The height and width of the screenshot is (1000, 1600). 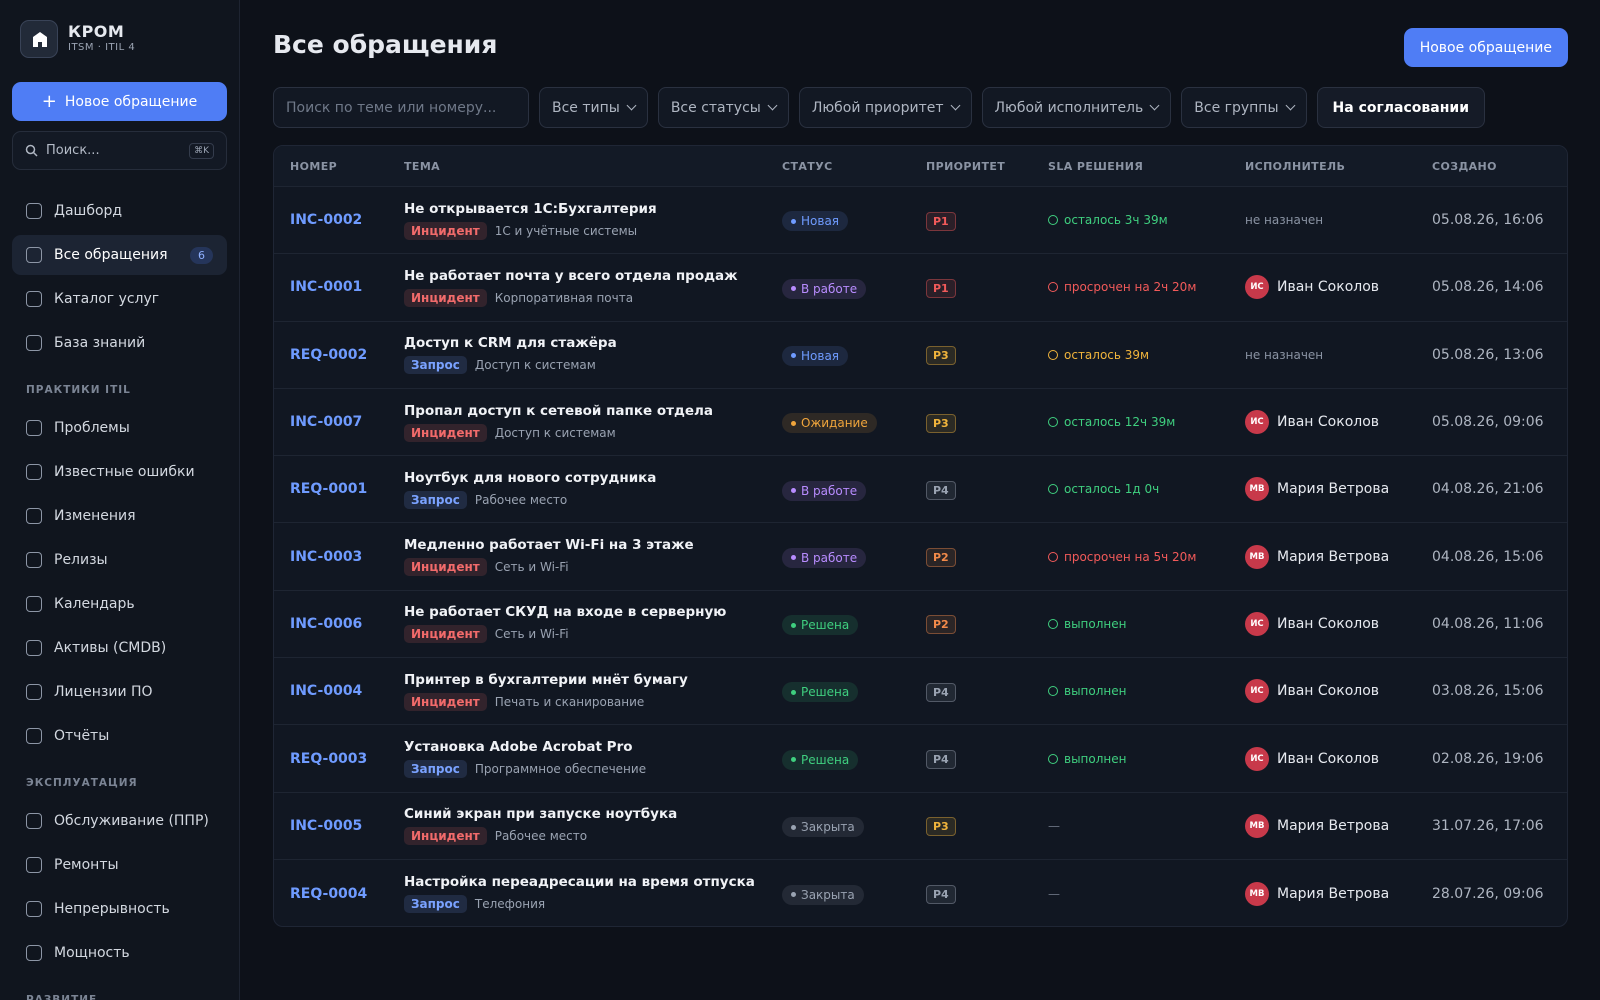 I want to click on category: Доступ к системам, so click(x=535, y=365).